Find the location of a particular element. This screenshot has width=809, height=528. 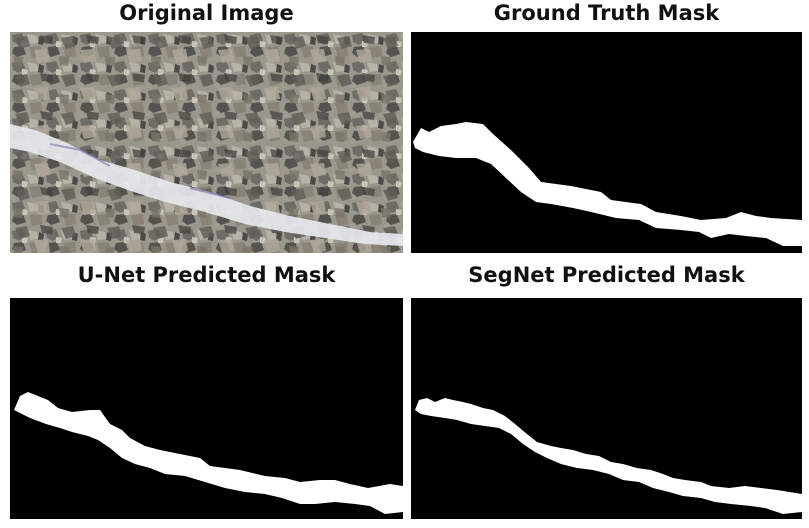

crack-region is located at coordinates (206, 185).